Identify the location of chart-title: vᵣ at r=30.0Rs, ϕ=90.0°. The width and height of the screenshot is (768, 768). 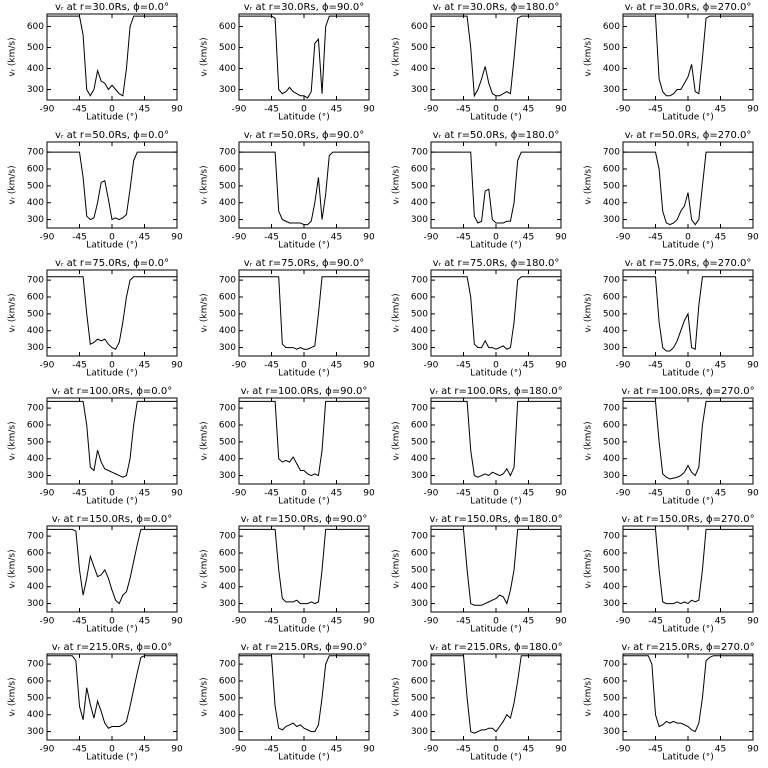
(304, 7).